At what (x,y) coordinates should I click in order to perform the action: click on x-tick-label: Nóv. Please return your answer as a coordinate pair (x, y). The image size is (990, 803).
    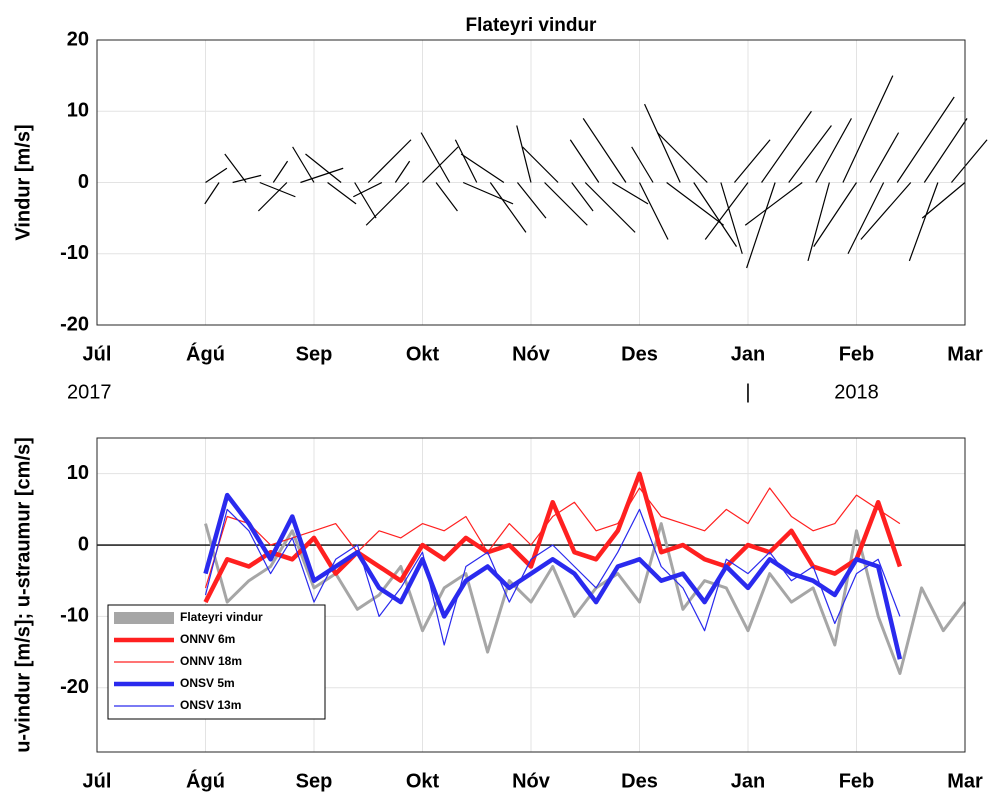
    Looking at the image, I should click on (531, 354).